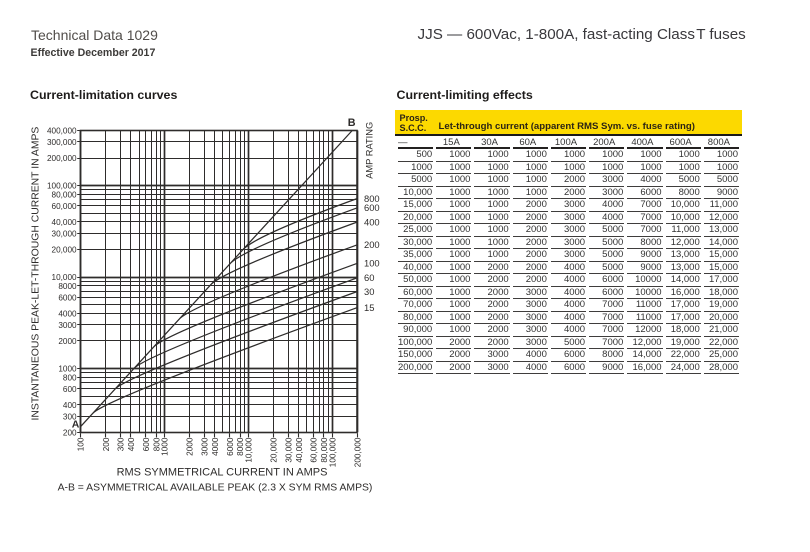 This screenshot has width=810, height=552. I want to click on svg-text: 60, so click(369, 277).